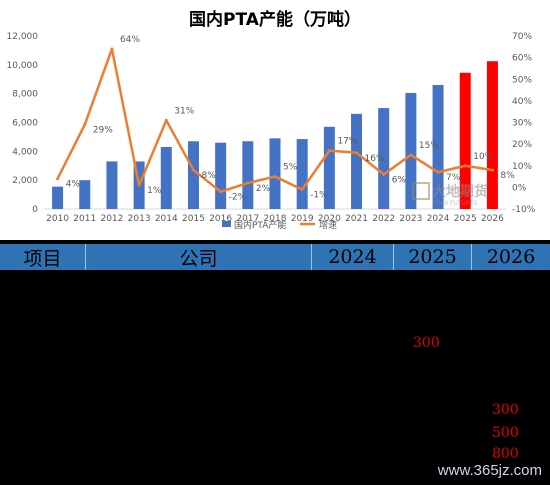  I want to click on left-tick-label: 10,000, so click(23, 66).